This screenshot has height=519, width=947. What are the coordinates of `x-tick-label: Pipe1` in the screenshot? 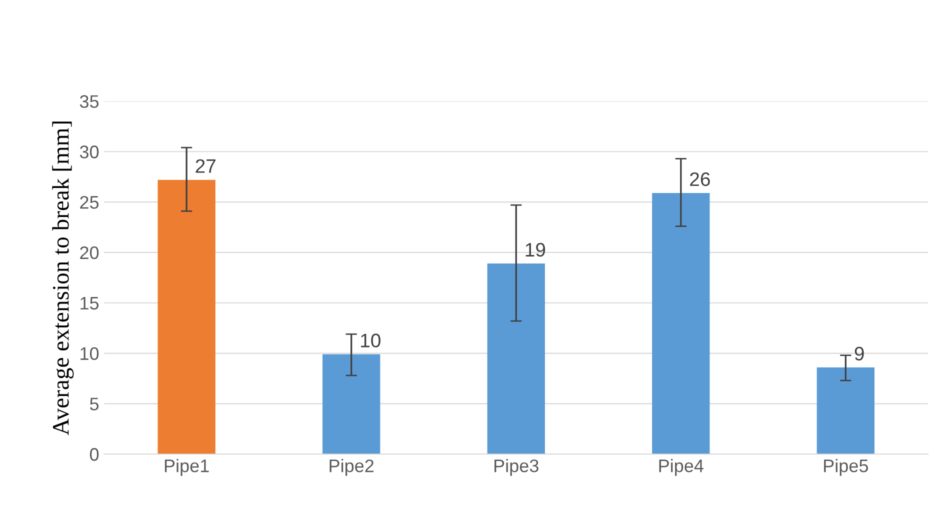 It's located at (186, 467).